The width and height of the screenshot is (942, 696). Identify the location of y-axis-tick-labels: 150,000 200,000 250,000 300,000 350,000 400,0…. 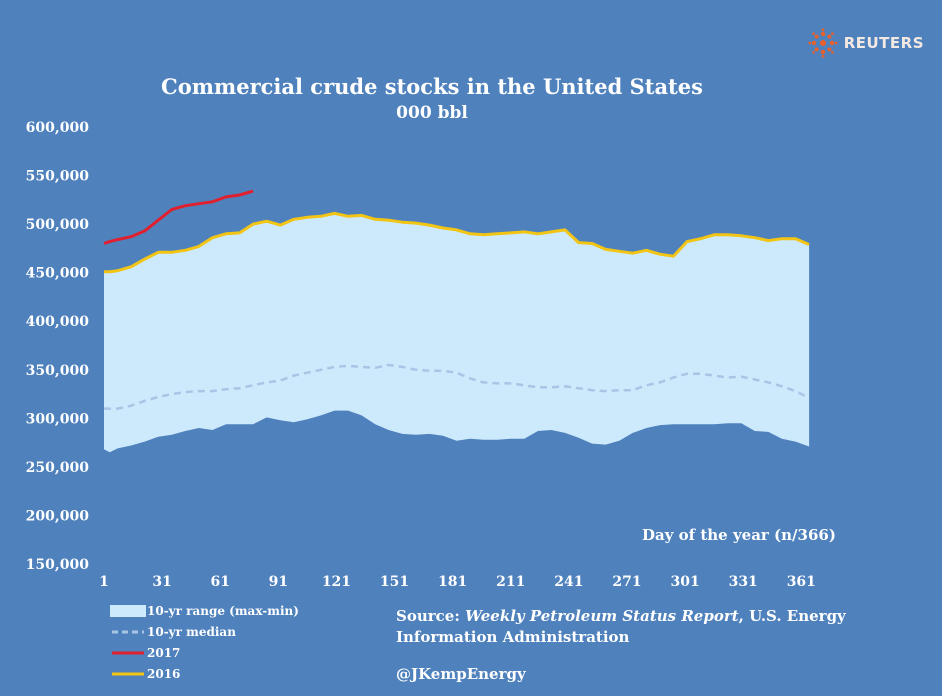
(58, 346).